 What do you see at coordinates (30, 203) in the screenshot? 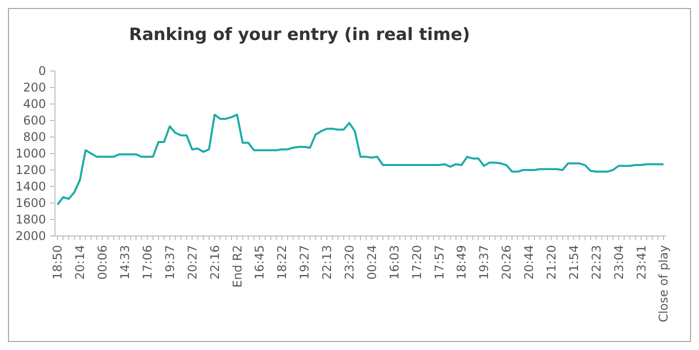
I see `y-tick-label: 1600` at bounding box center [30, 203].